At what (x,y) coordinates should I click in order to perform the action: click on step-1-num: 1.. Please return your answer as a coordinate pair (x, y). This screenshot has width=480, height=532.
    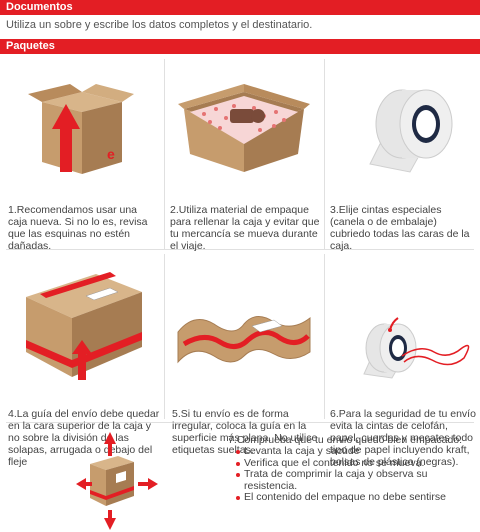
    Looking at the image, I should click on (12, 210).